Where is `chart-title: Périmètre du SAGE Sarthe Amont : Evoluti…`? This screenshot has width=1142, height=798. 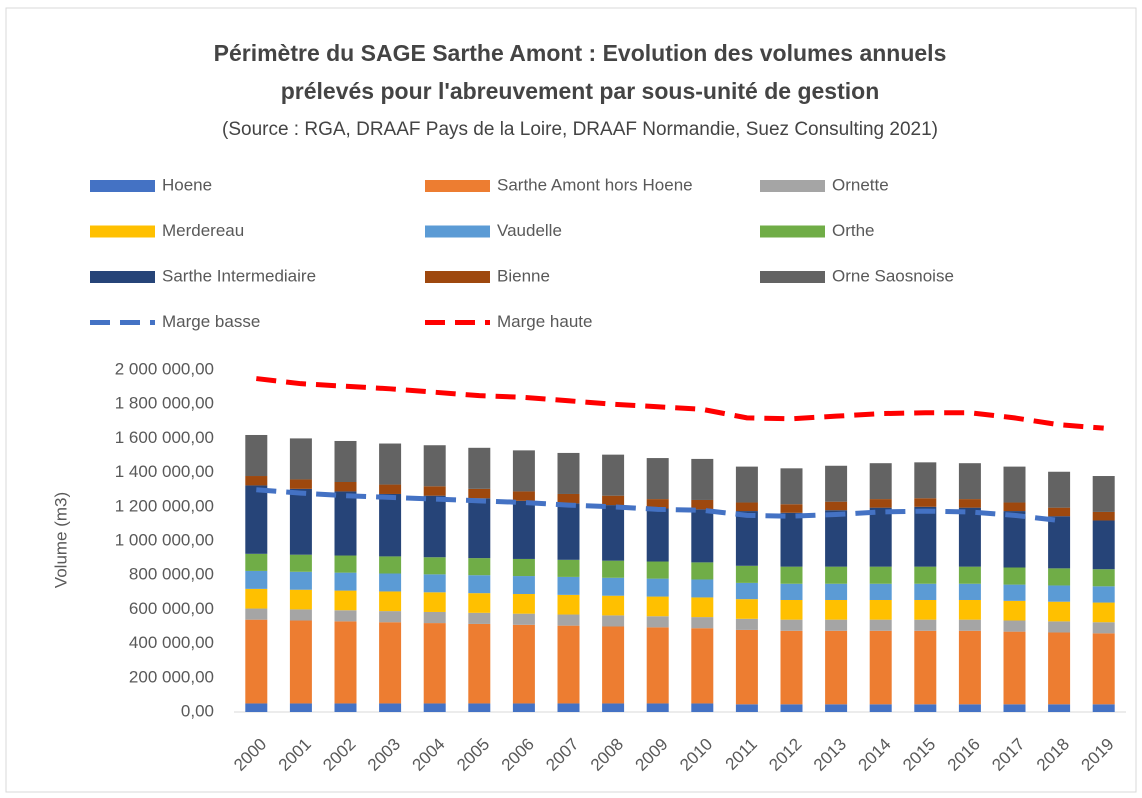 chart-title: Périmètre du SAGE Sarthe Amont : Evoluti… is located at coordinates (580, 53).